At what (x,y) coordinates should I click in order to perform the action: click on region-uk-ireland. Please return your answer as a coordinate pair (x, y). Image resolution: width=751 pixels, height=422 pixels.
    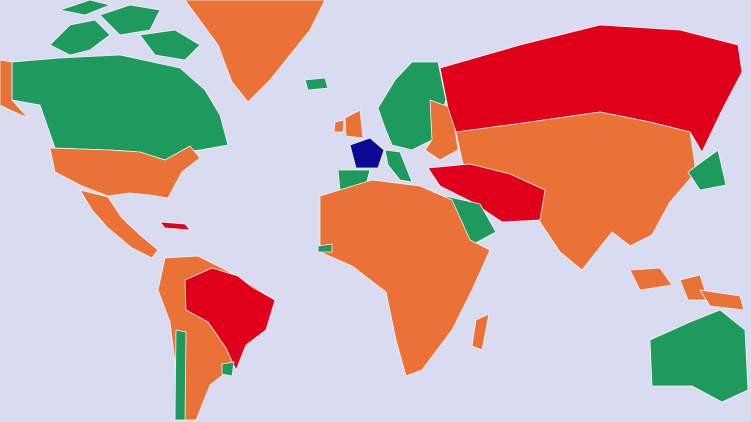
    Looking at the image, I should click on (354, 124).